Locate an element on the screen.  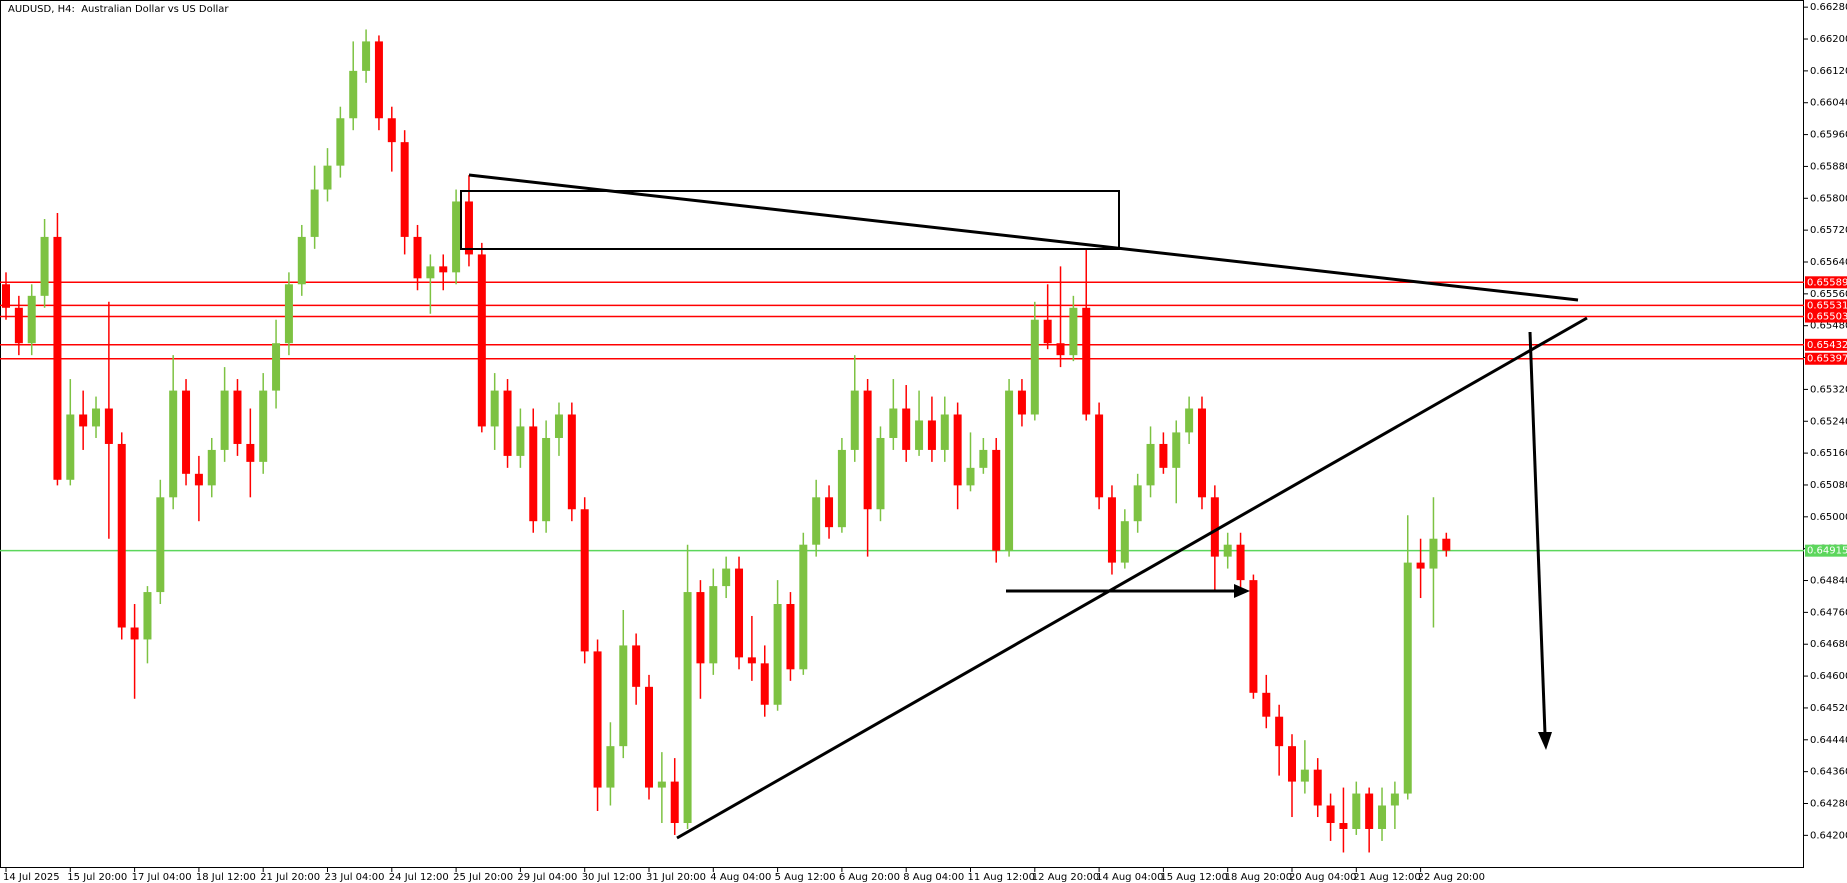
x-tick-label: 15 Jul 20:00 is located at coordinates (97, 877).